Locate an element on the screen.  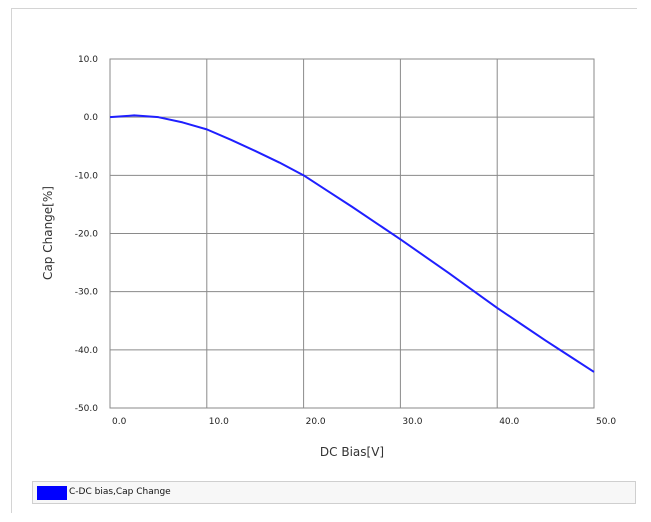
y-tick-labels: 10.0 0.0 -10.0 -20.0 -30.0 -40.0 -50.0 is located at coordinates (87, 234).